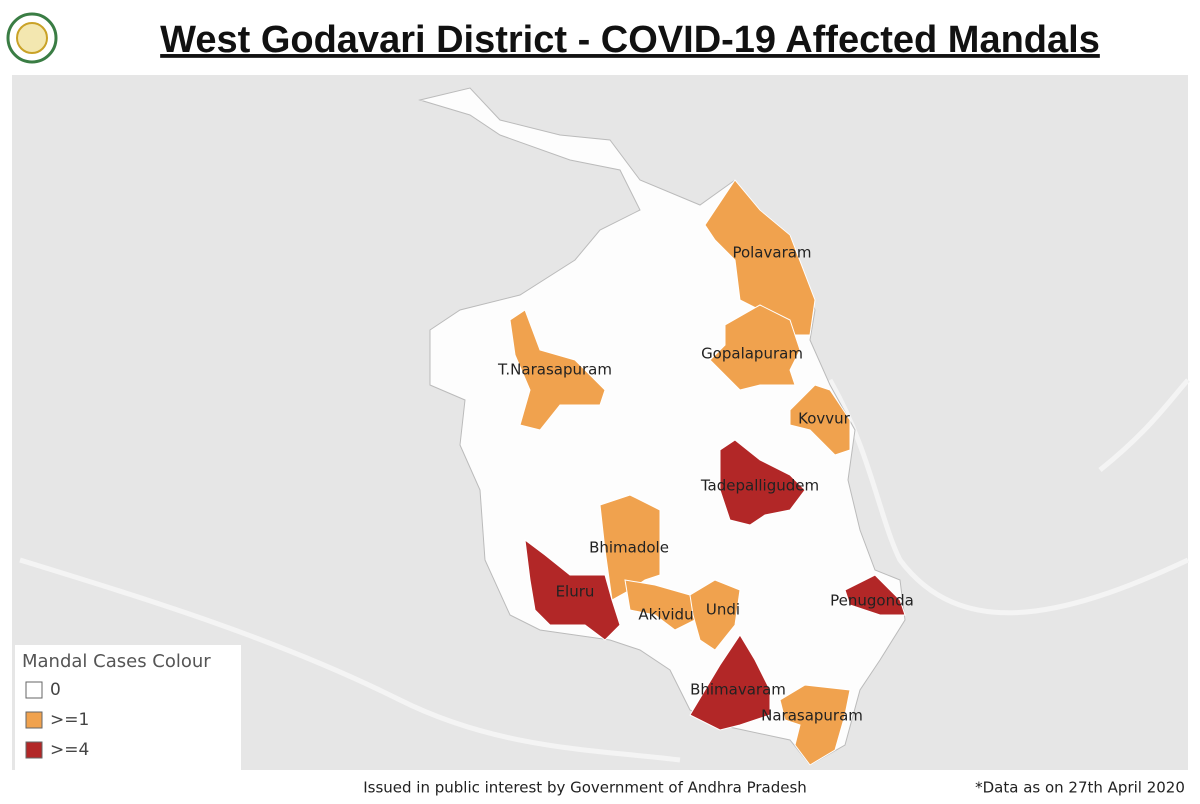 The image size is (1200, 804). Describe the element at coordinates (1080, 788) in the screenshot. I see `footer-date: *Data as on 27th April 2020` at that location.